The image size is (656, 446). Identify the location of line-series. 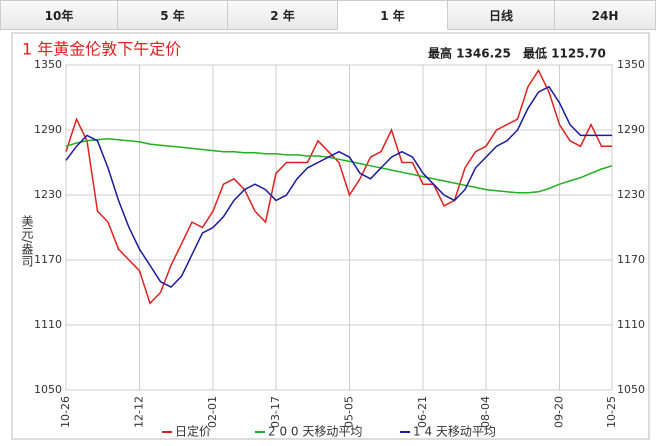
(339, 165).